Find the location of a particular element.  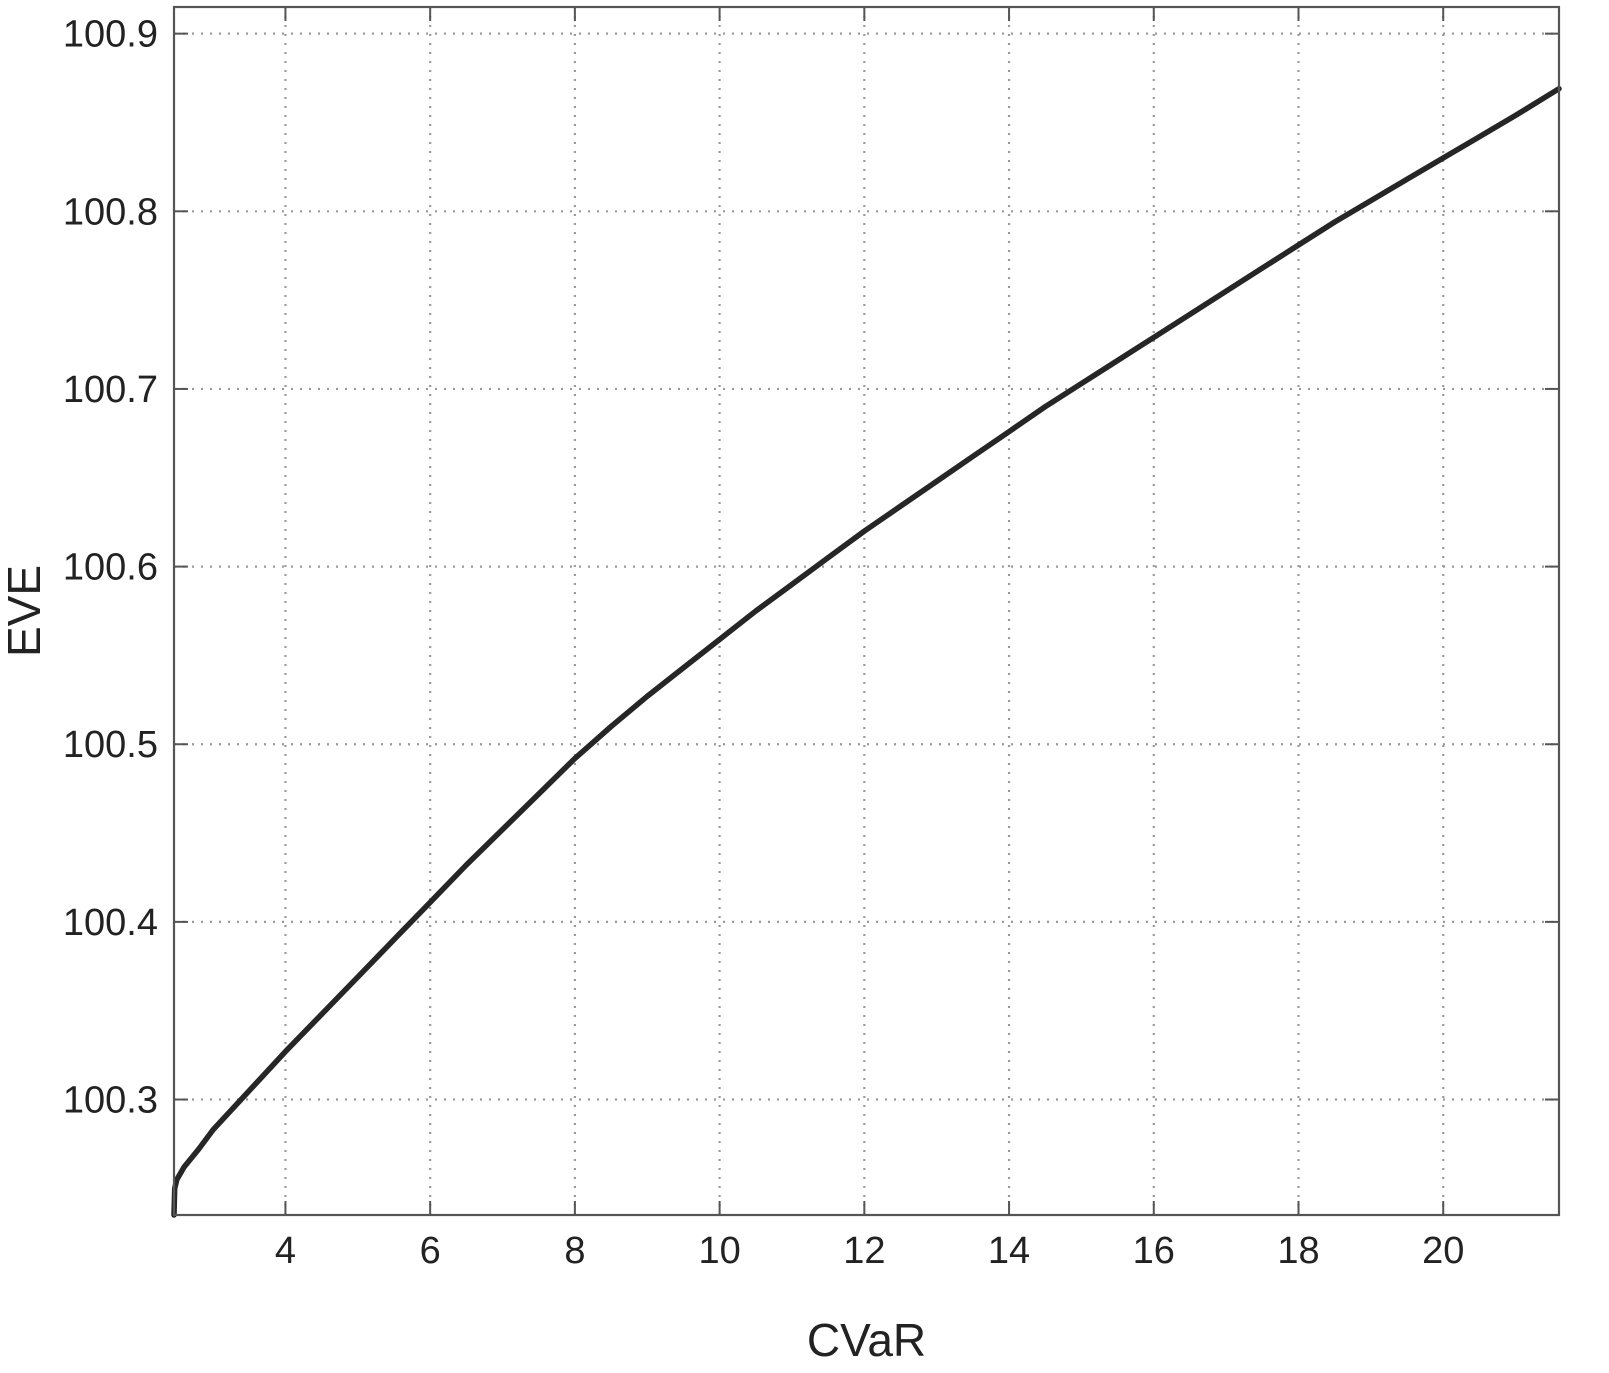

x-tick-labels: 4 6 8 10 12 14 16 18 20 is located at coordinates (869, 1251).